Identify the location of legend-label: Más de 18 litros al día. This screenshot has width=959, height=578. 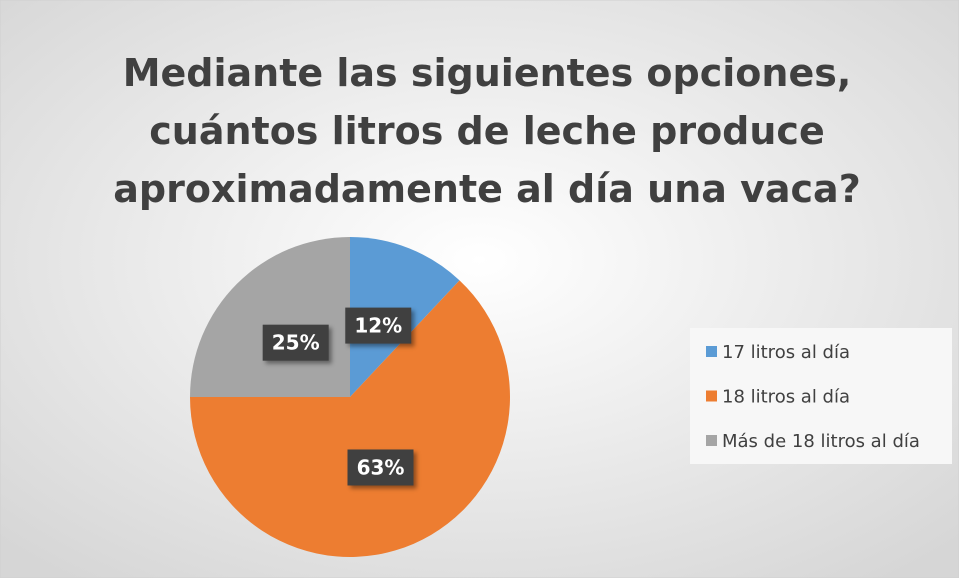
(821, 441).